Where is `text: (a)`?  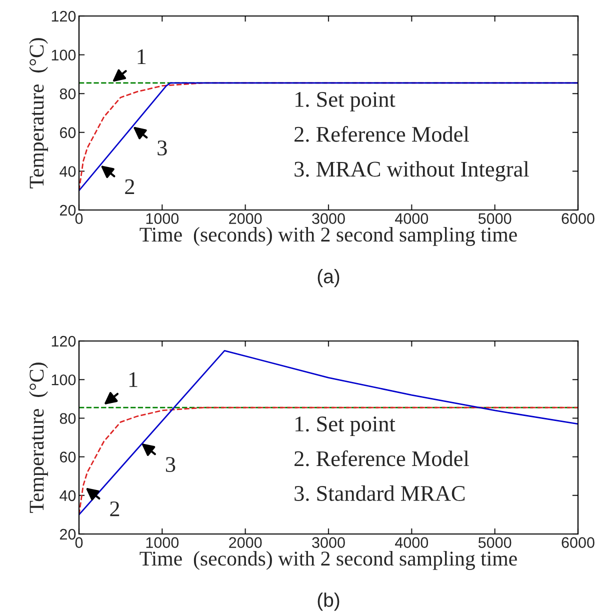
text: (a) is located at coordinates (329, 278).